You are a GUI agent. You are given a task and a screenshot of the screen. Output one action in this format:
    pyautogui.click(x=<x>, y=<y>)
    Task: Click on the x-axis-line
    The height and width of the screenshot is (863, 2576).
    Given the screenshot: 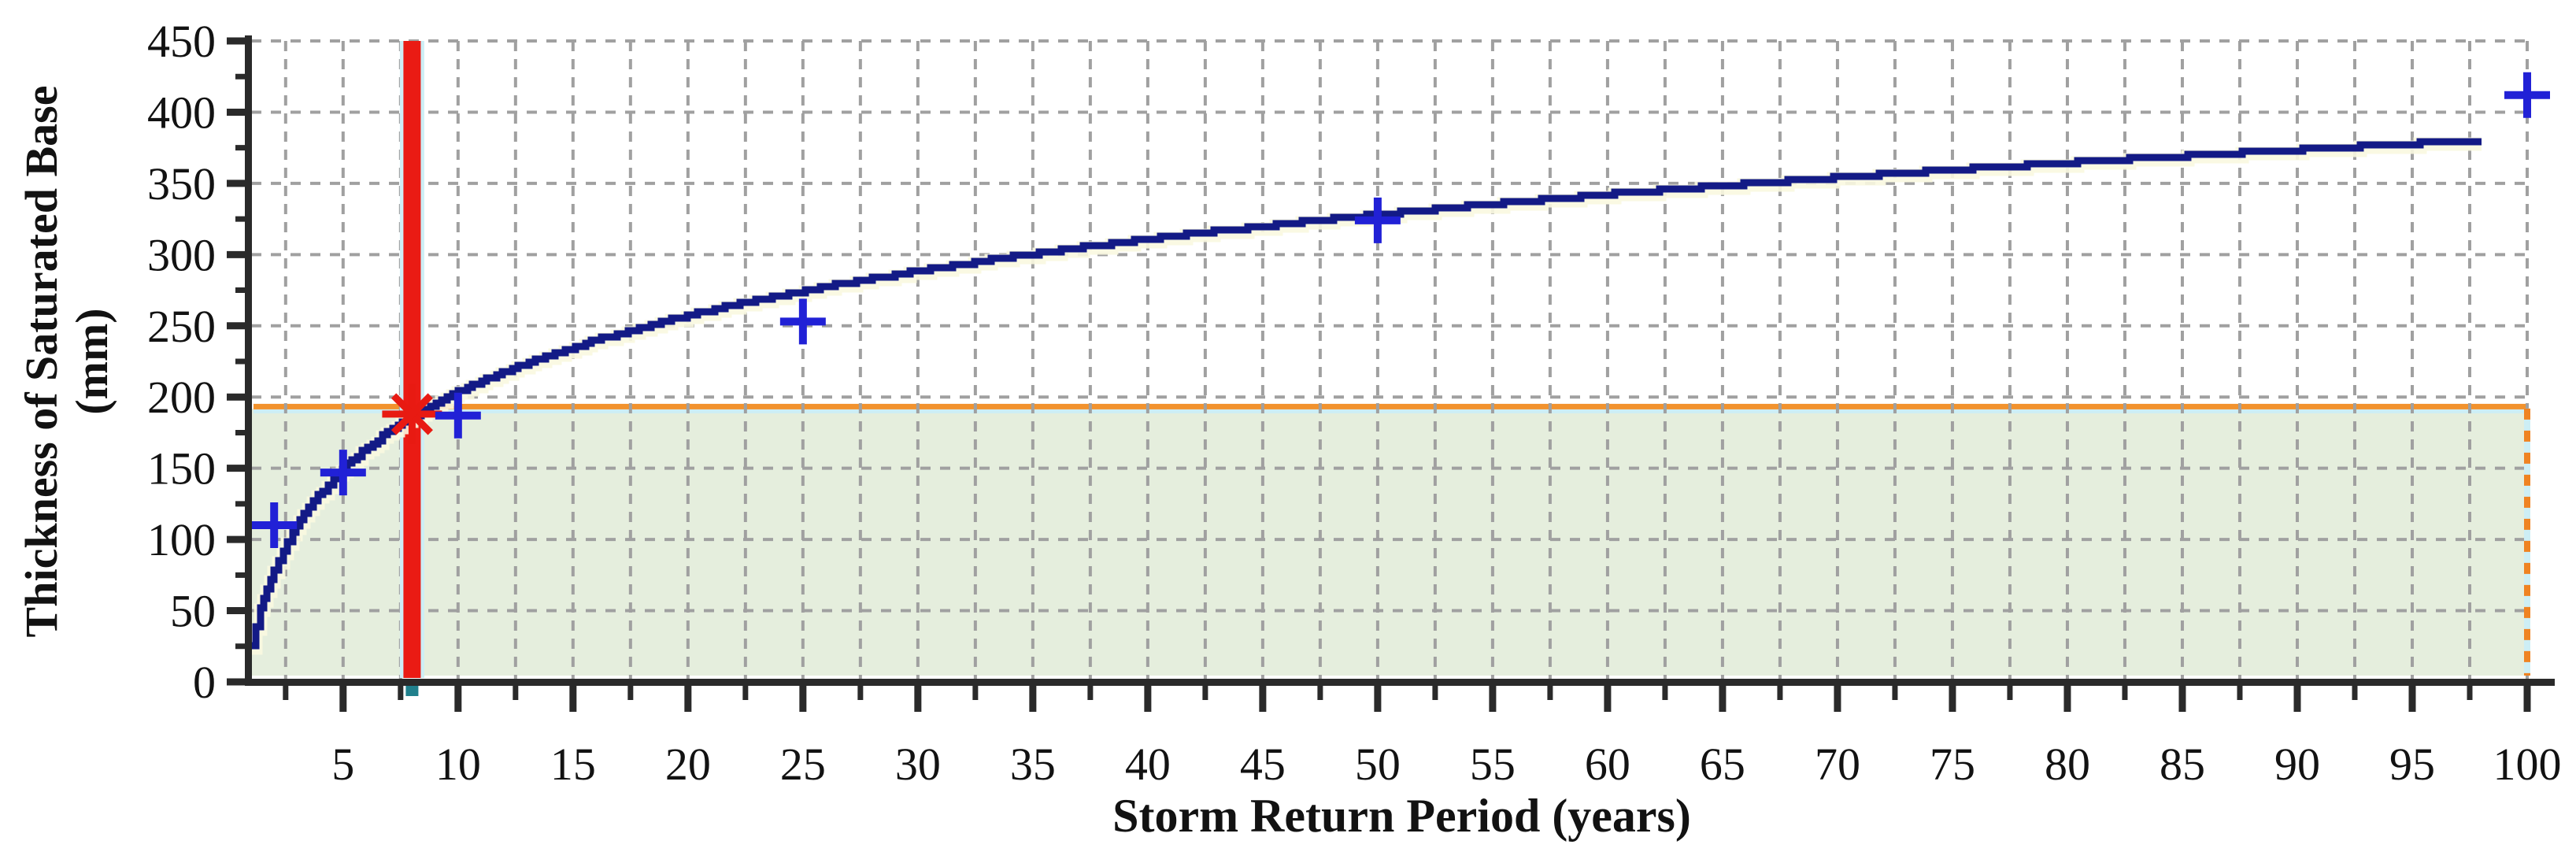 What is the action you would take?
    pyautogui.click(x=1400, y=682)
    